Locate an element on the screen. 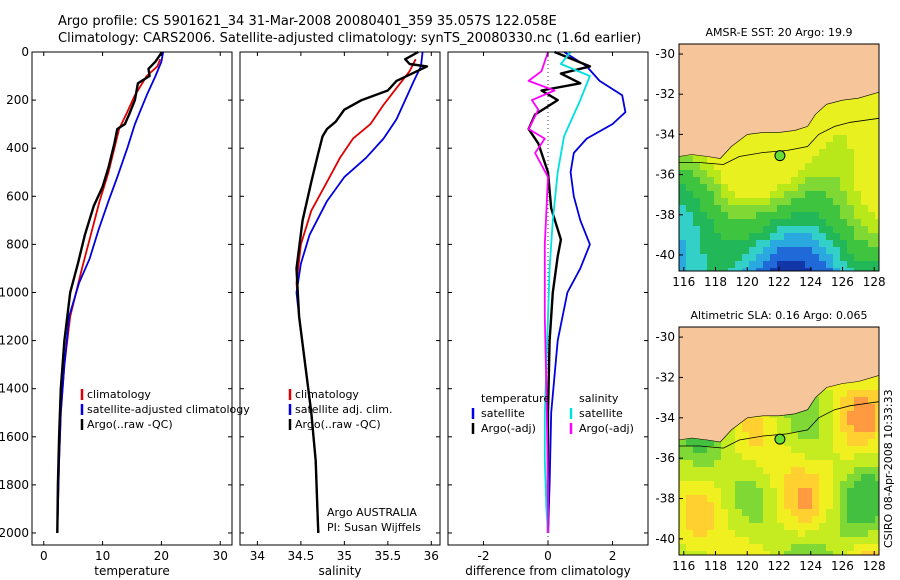 This screenshot has width=900, height=580. x-axis-label: salinity is located at coordinates (339, 571).